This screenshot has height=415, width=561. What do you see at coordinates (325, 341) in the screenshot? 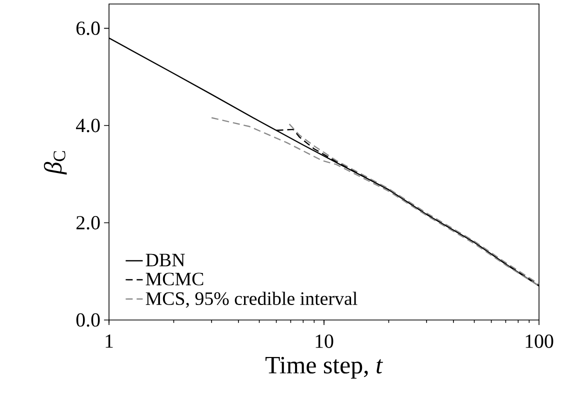
I see `x-tick-label: 10` at bounding box center [325, 341].